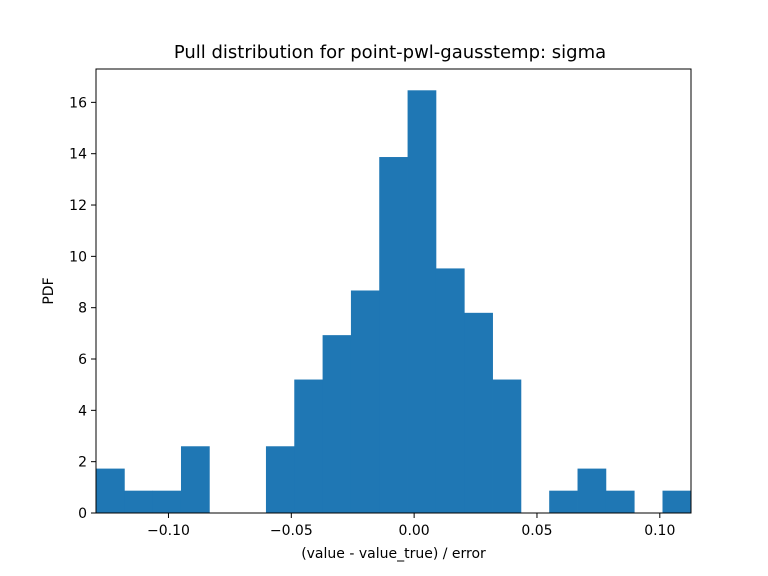  Describe the element at coordinates (414, 531) in the screenshot. I see `x-tick-label: 0.00` at that location.